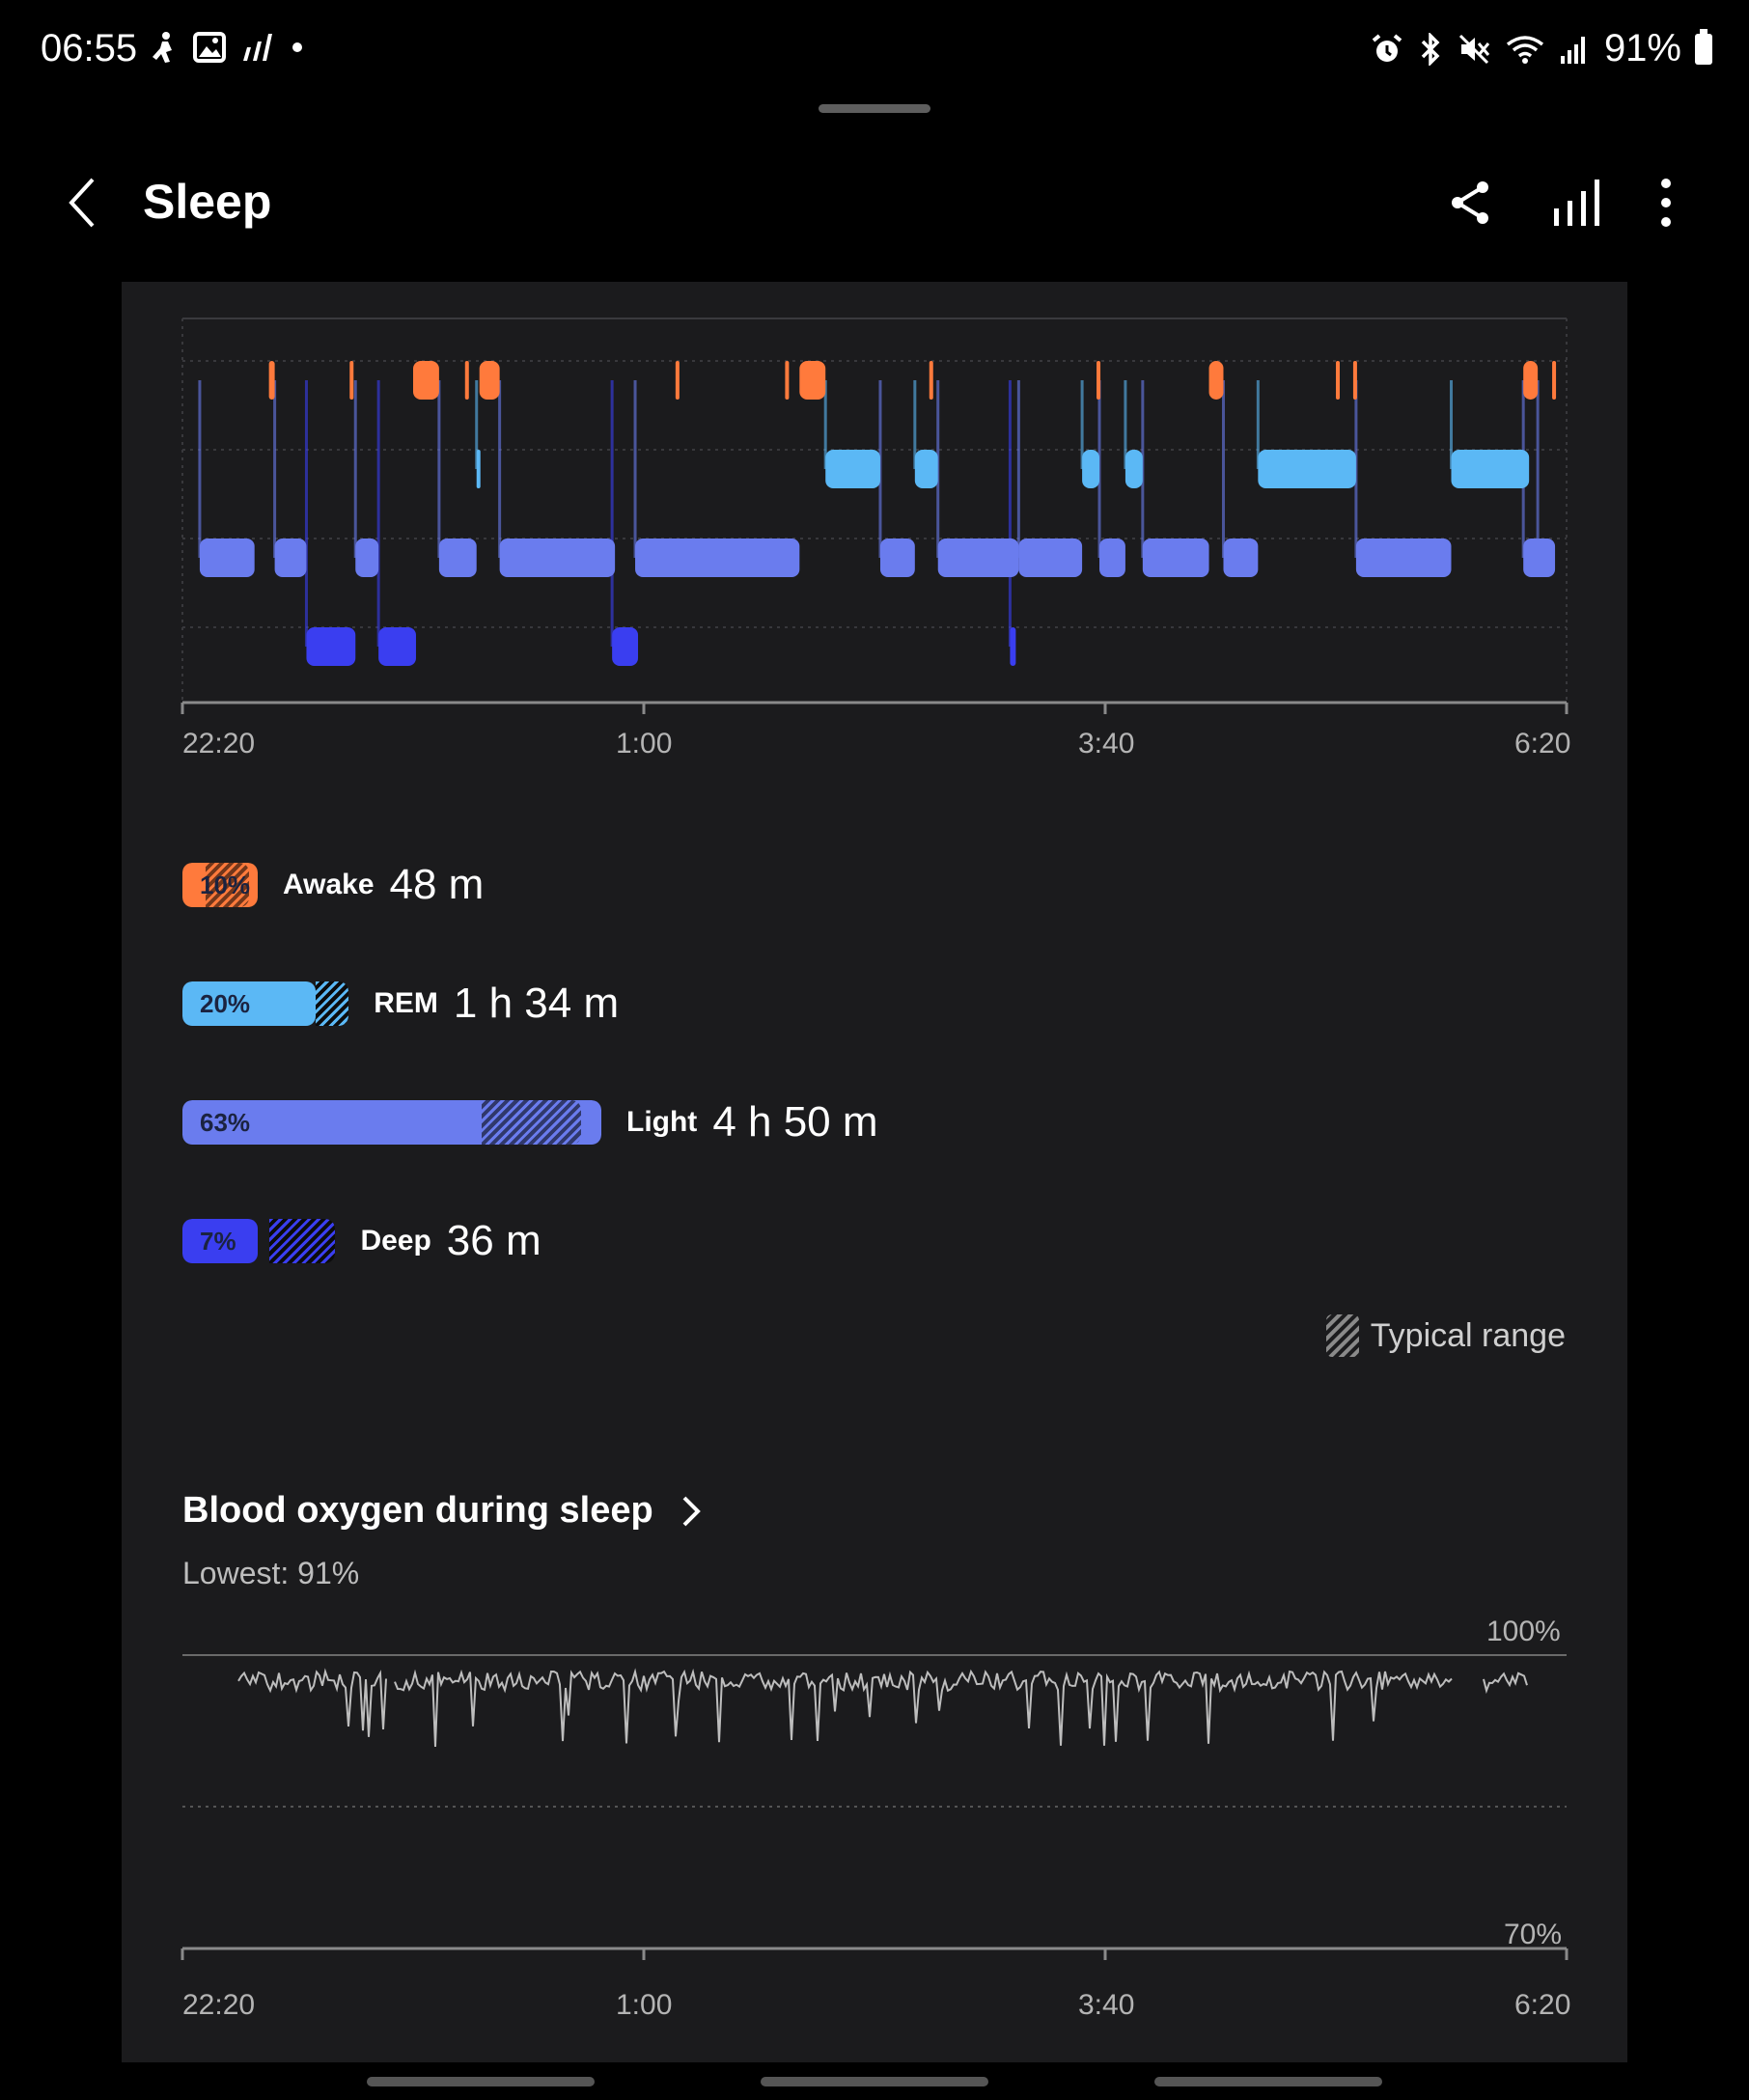 The width and height of the screenshot is (1749, 2100). What do you see at coordinates (1473, 203) in the screenshot?
I see `share-icon` at bounding box center [1473, 203].